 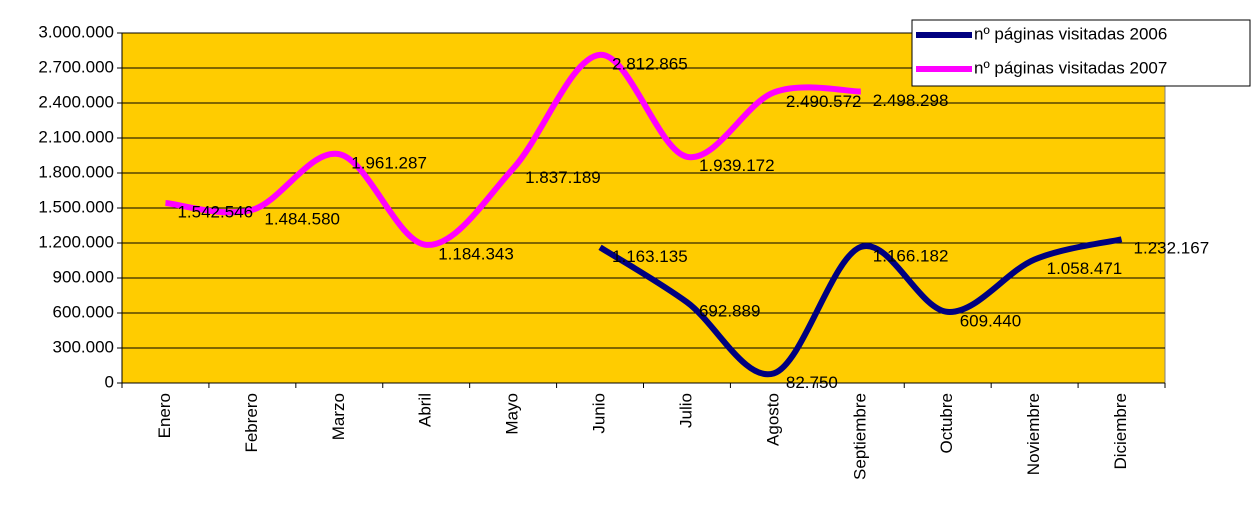 I want to click on x-tick-label: Noviembre, so click(x=1033, y=434).